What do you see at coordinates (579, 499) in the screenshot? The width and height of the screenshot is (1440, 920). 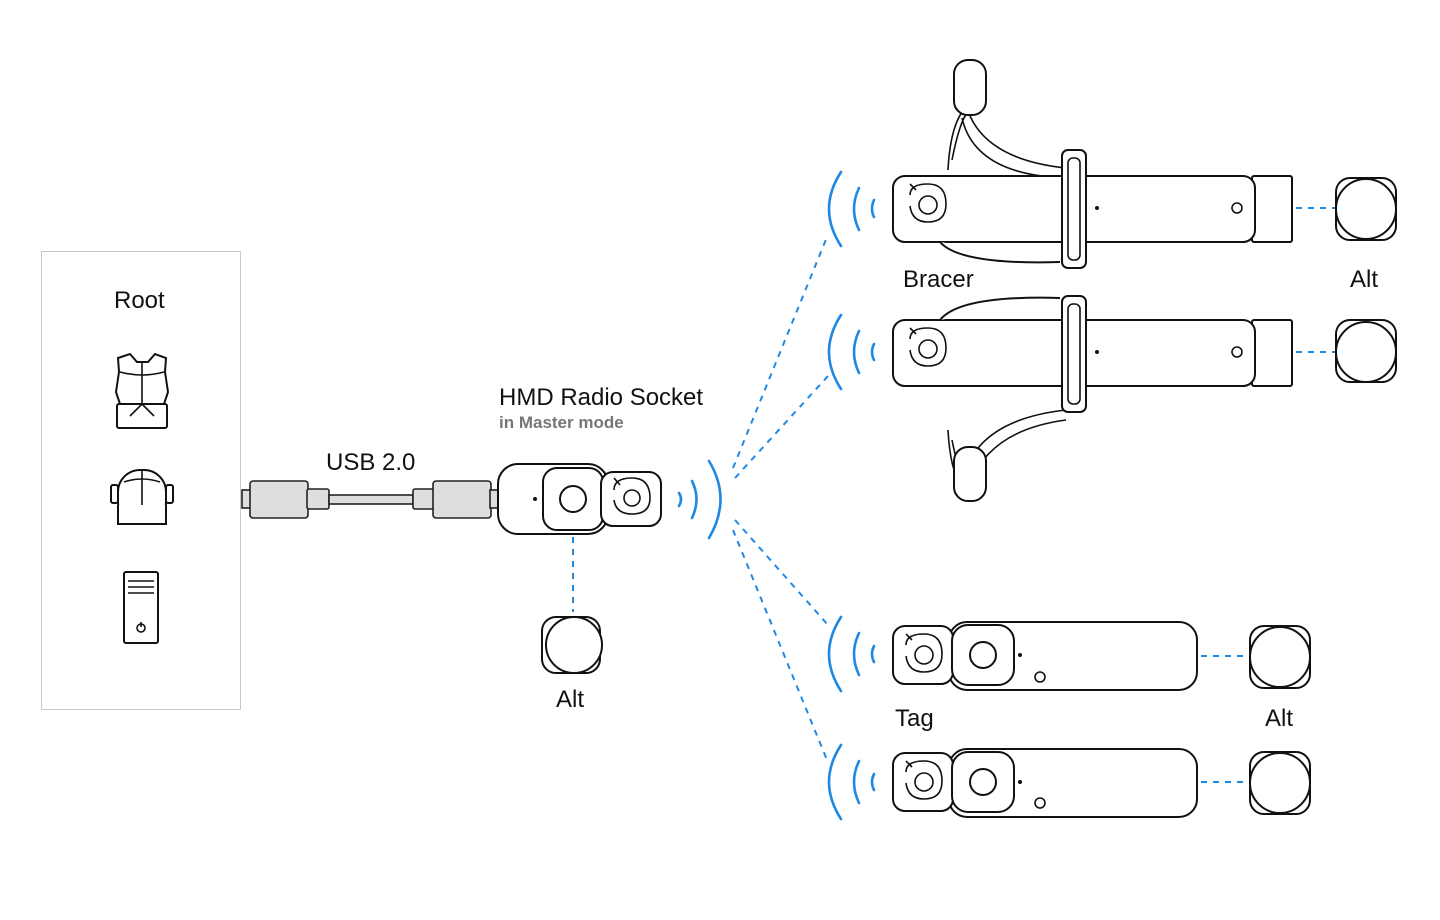 I see `radio-socket-icon` at bounding box center [579, 499].